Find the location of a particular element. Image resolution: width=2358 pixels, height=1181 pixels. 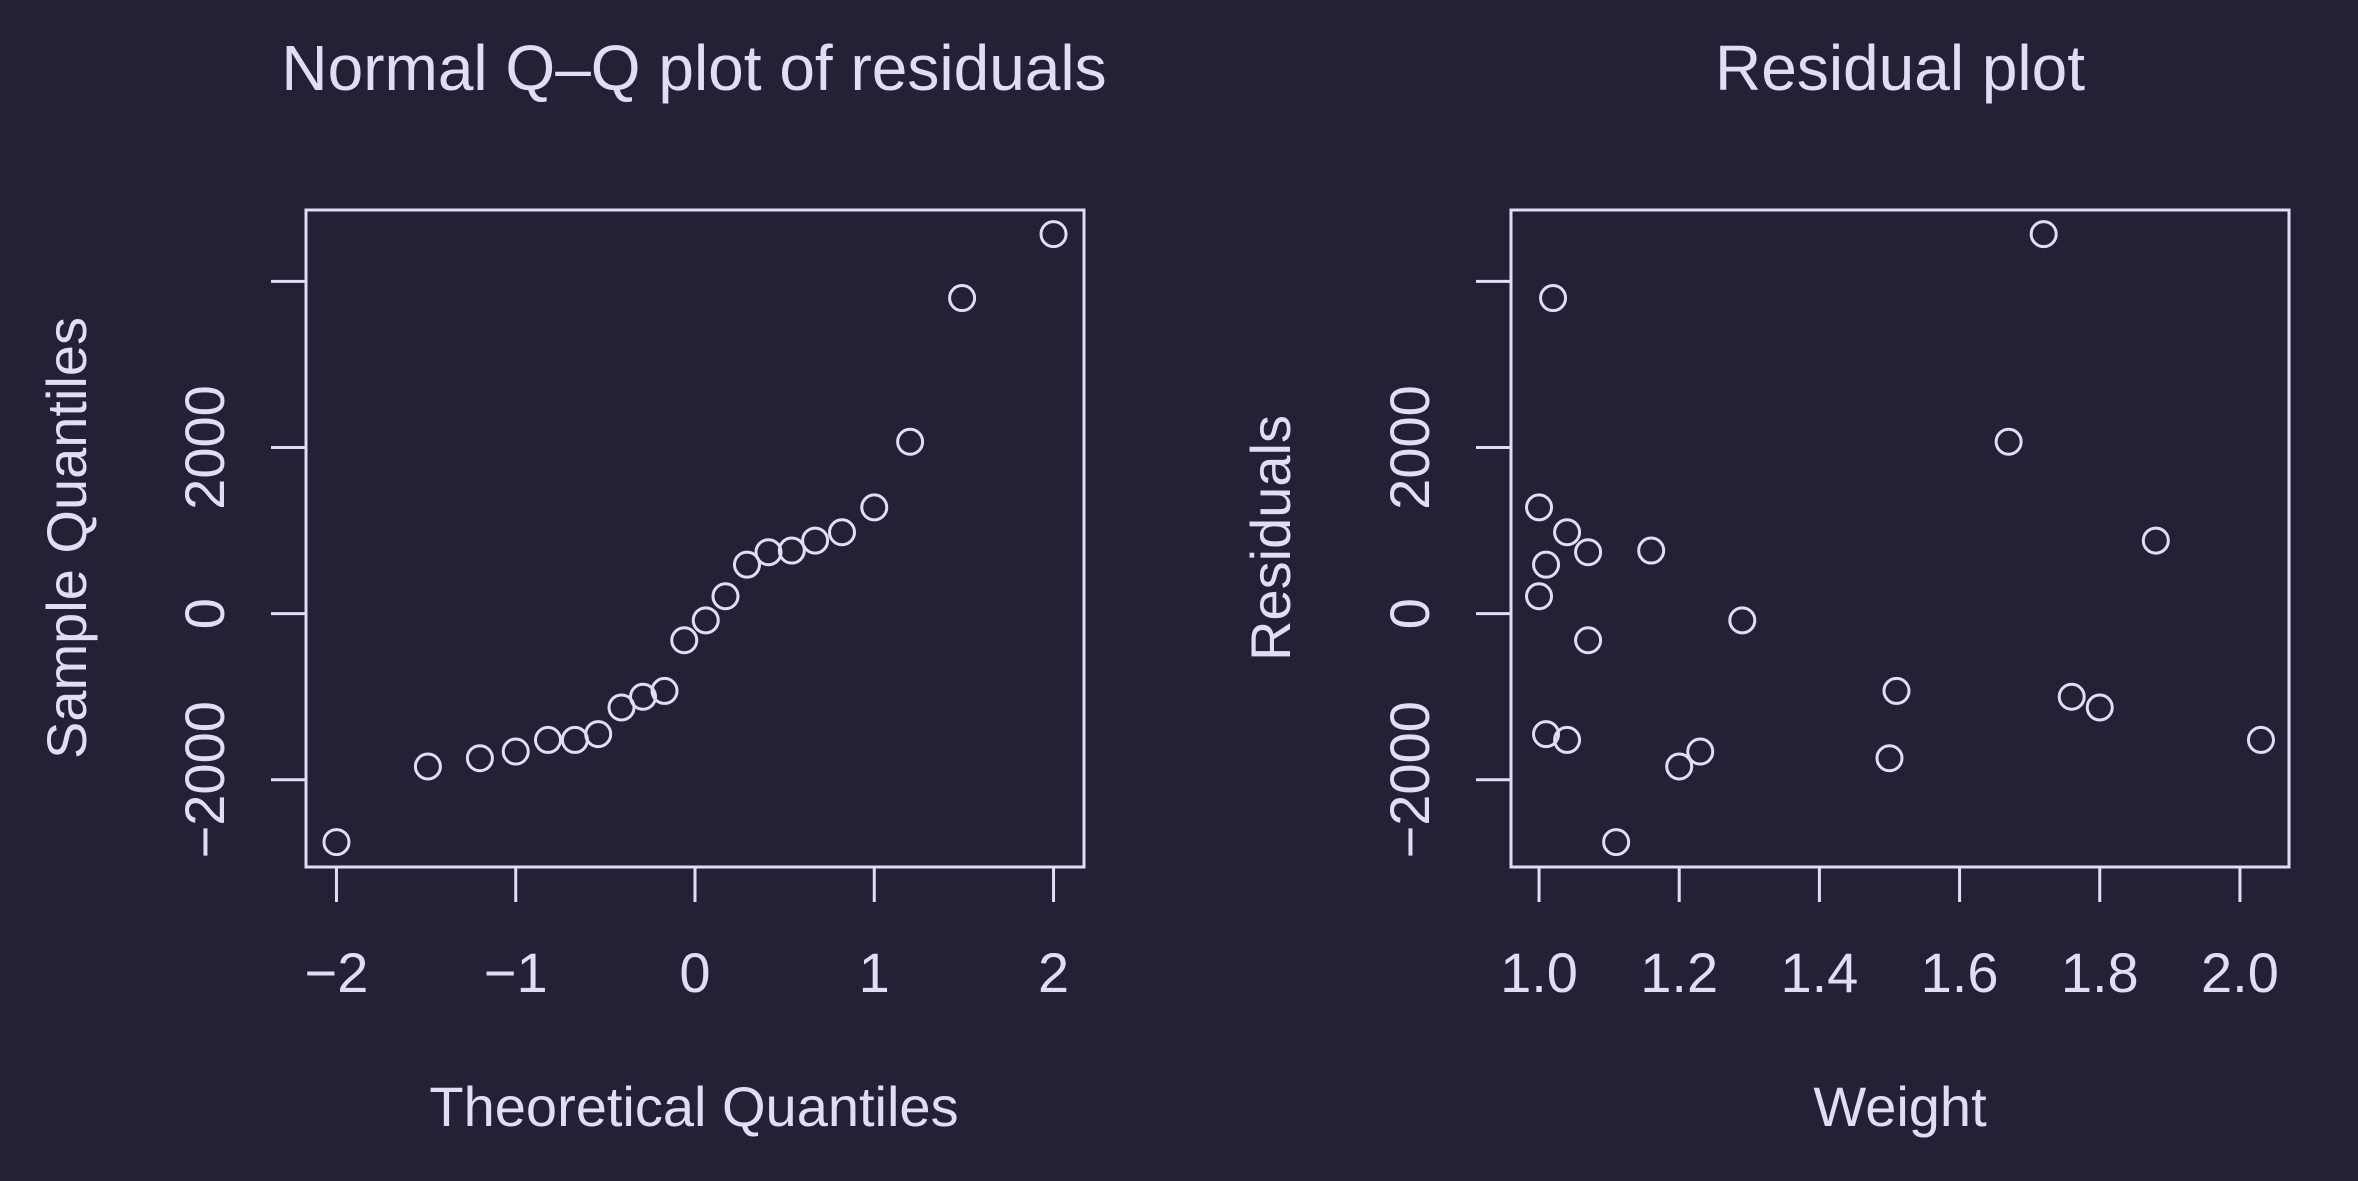

qq-plot-y-tick-label: 2000 is located at coordinates (204, 447).